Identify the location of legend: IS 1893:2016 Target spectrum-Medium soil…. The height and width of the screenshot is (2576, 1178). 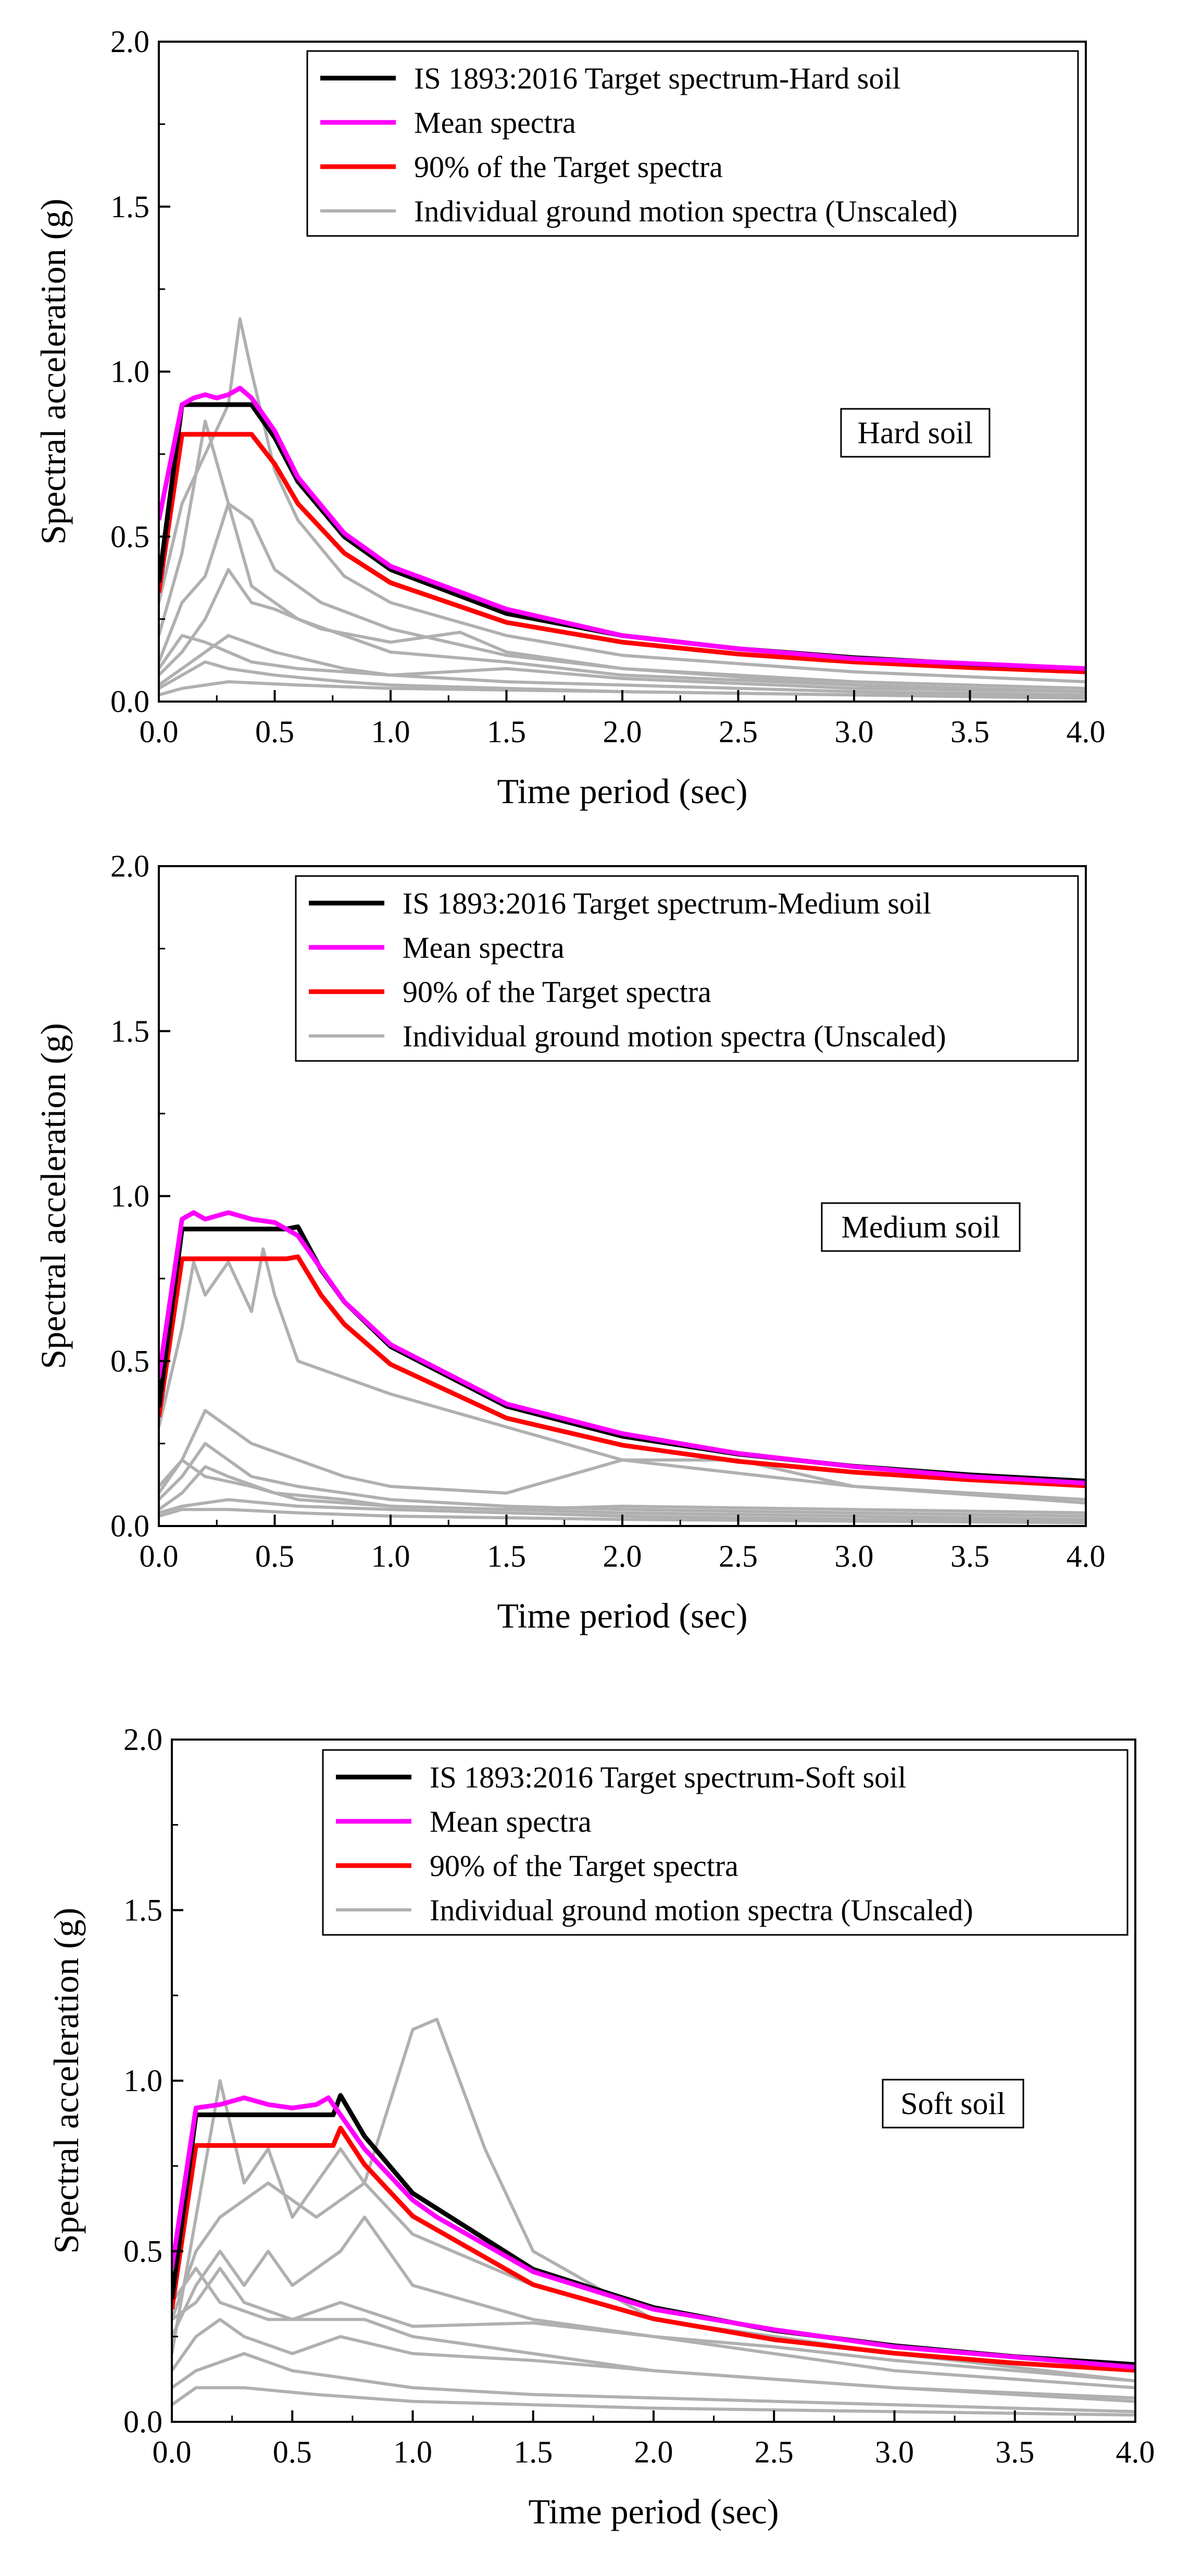
(687, 968).